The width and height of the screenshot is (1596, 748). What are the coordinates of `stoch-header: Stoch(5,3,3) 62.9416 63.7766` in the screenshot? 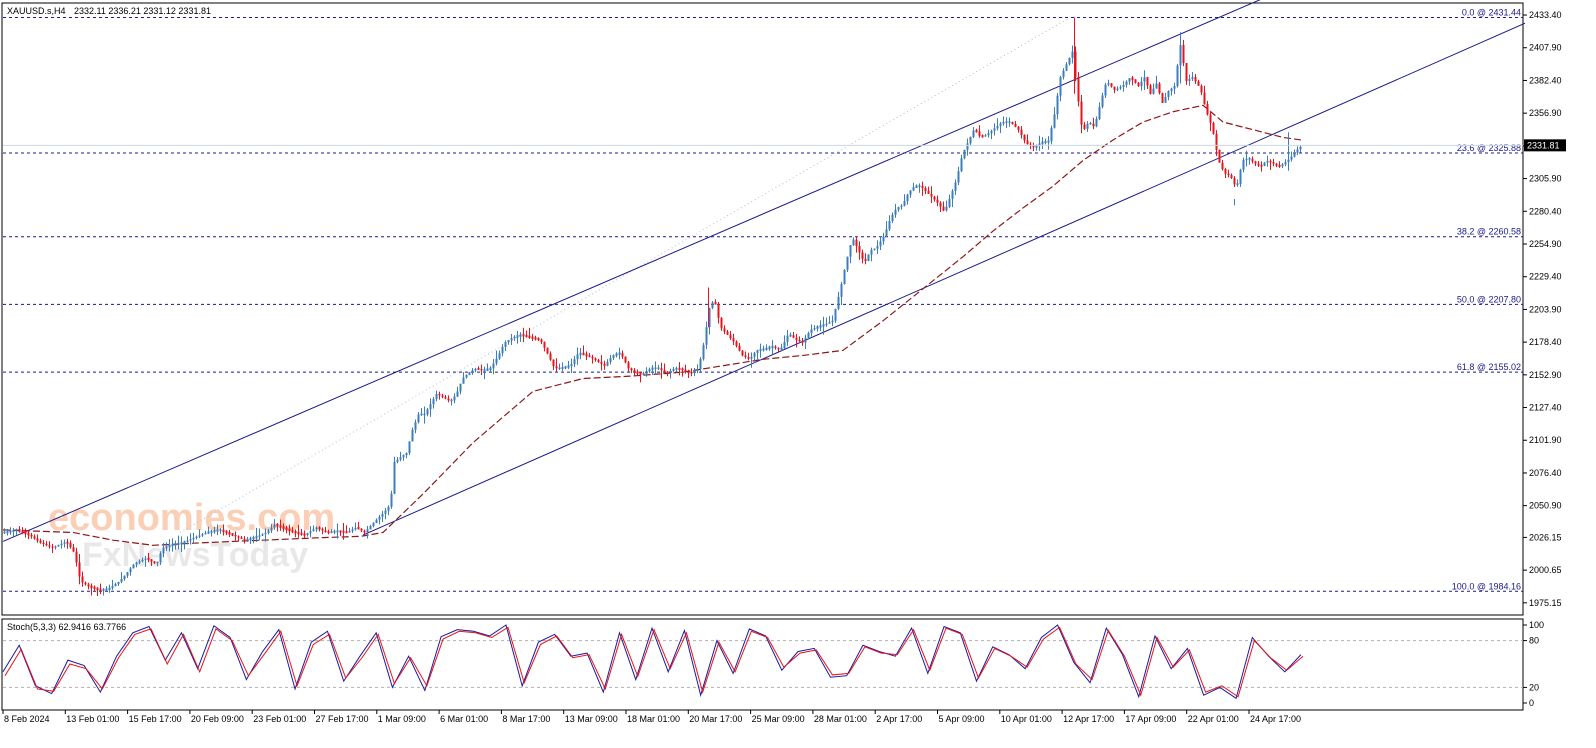 It's located at (66, 627).